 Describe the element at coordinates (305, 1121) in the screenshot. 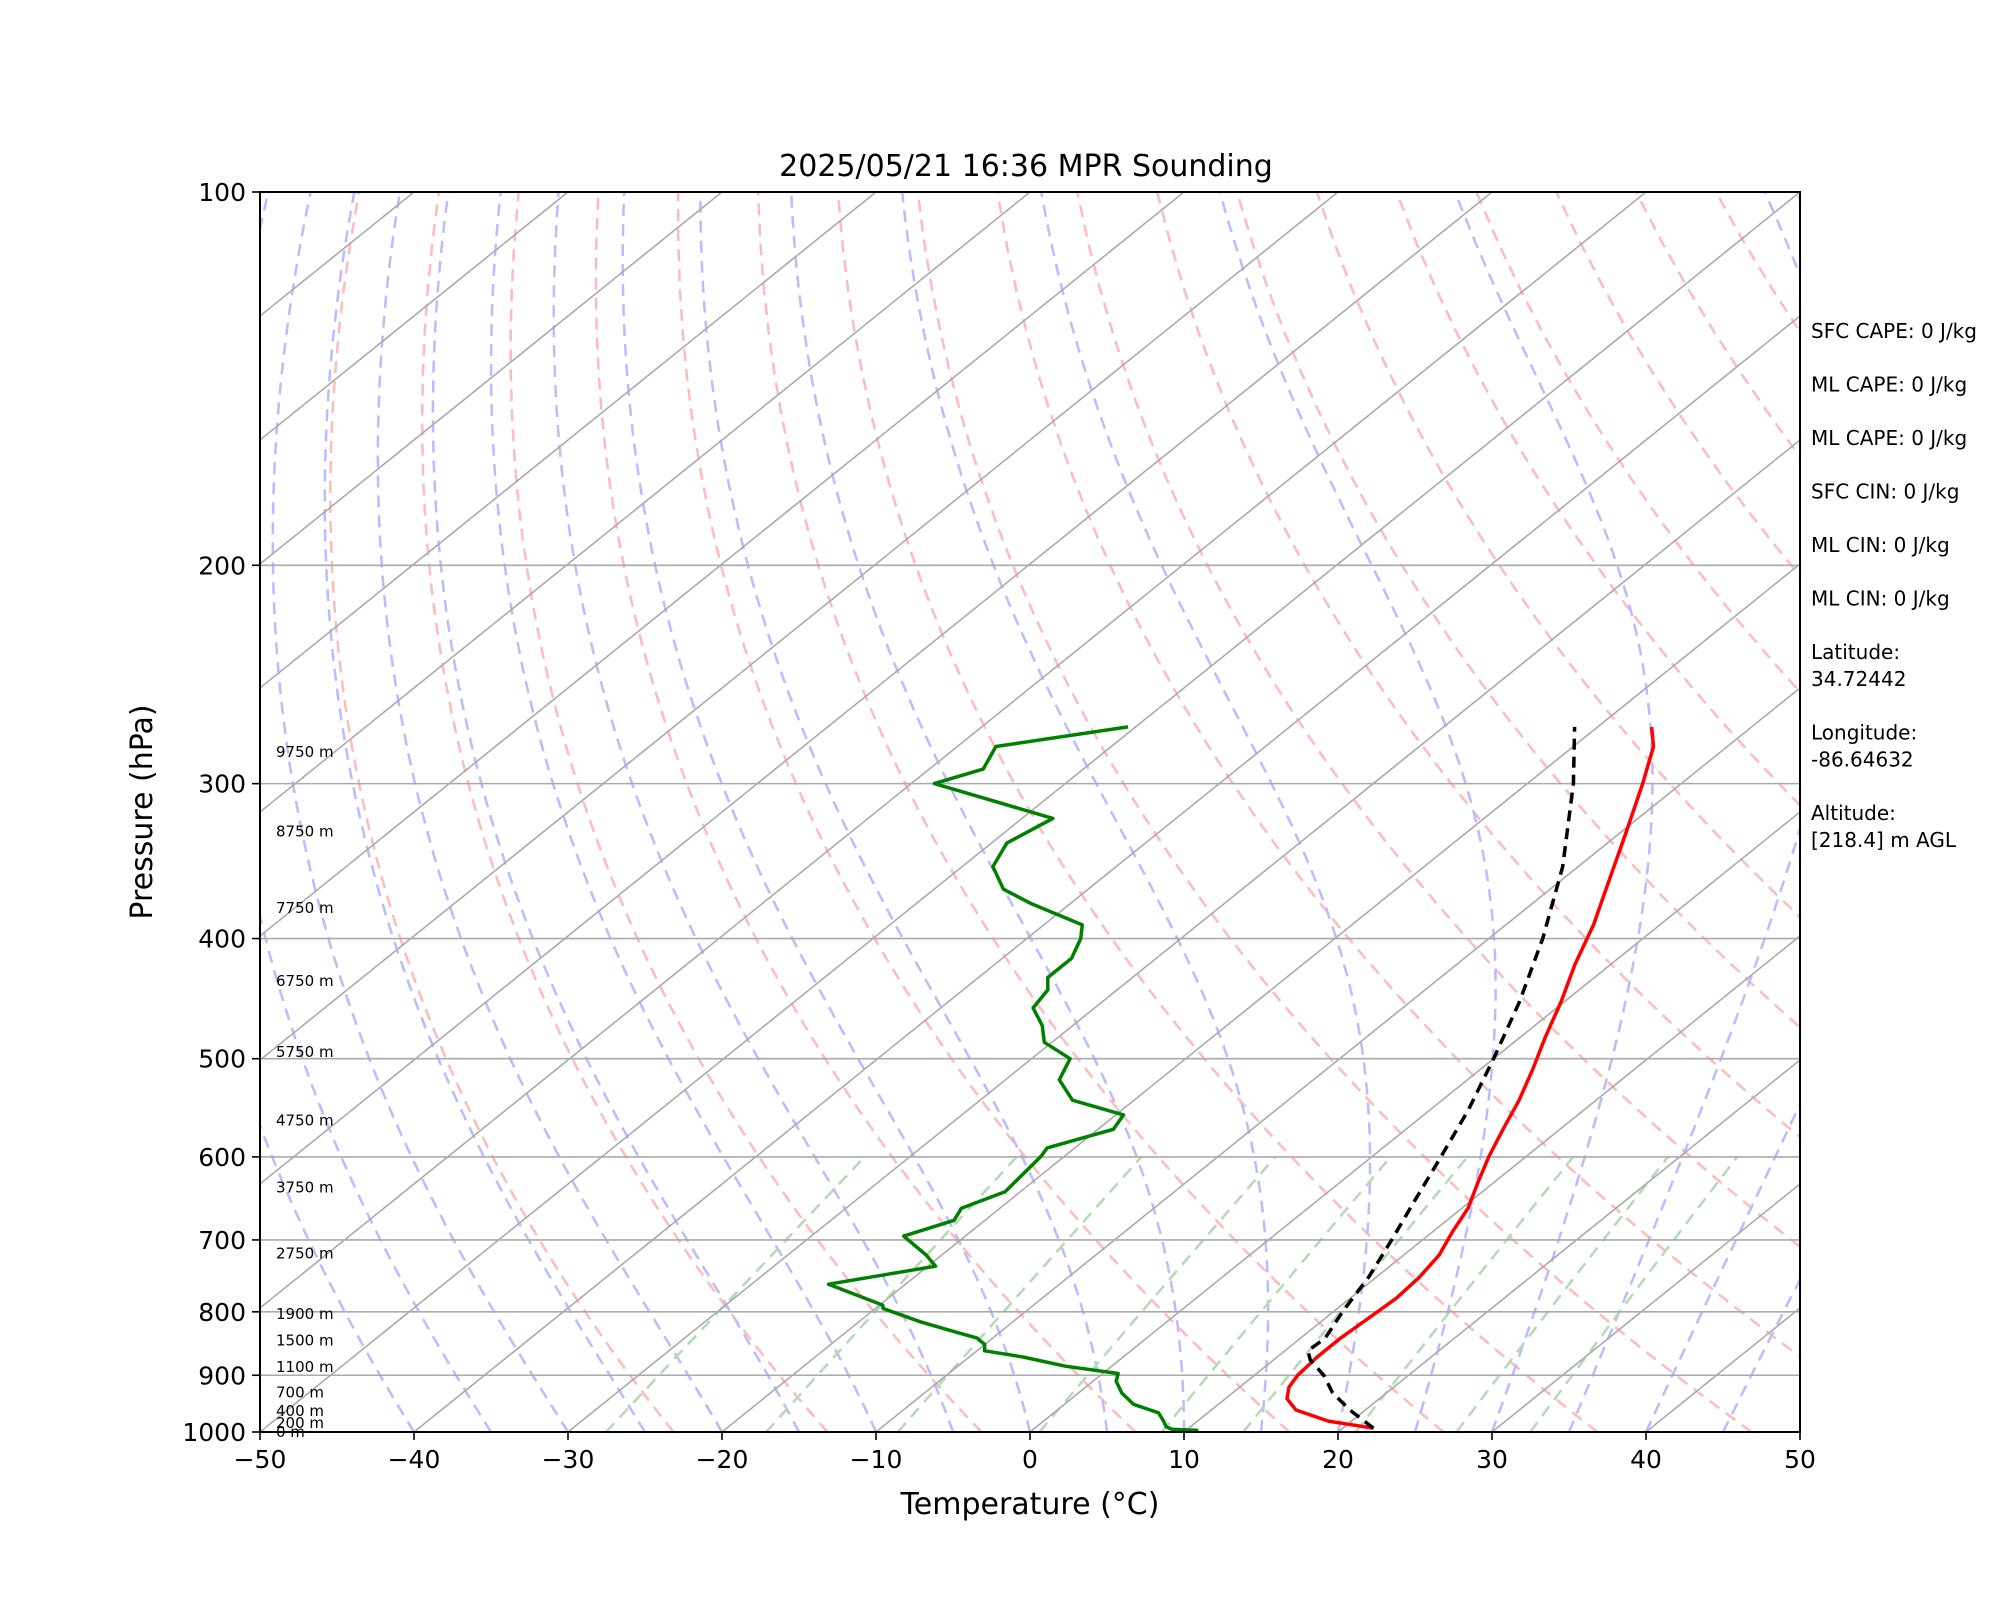

I see `altitude-label: 4750 m` at that location.